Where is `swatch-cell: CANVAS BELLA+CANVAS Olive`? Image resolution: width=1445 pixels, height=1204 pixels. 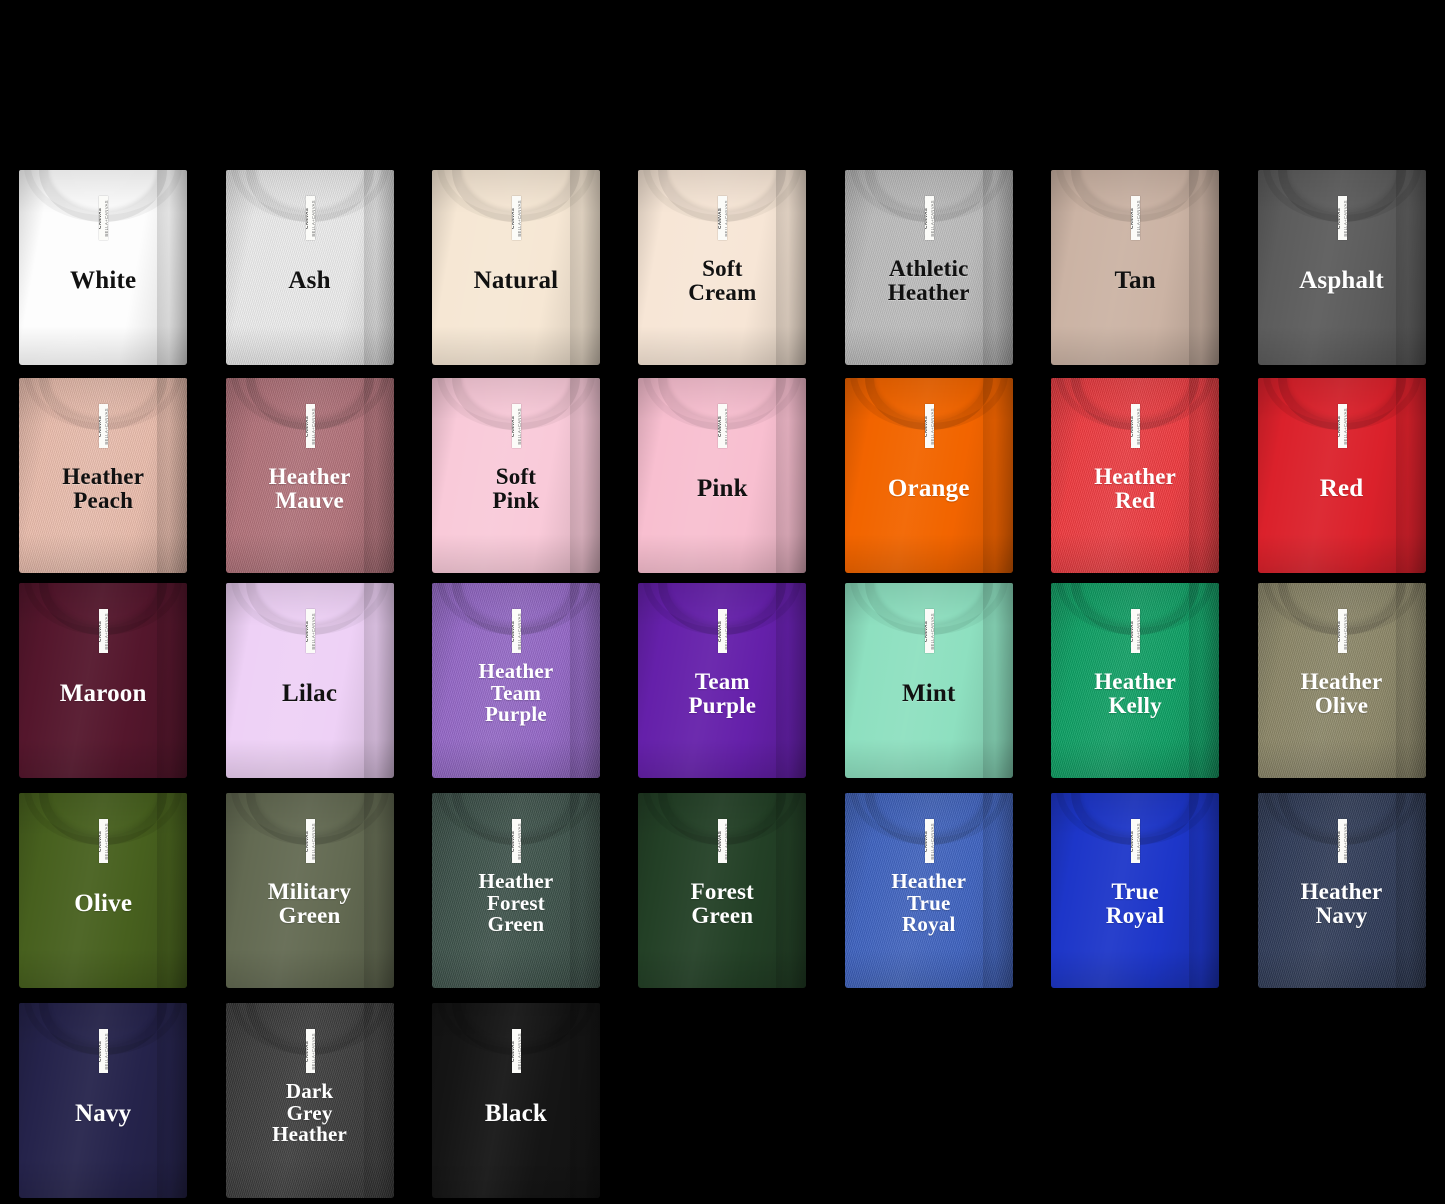
swatch-cell: CANVAS BELLA+CANVAS Olive is located at coordinates (103, 893).